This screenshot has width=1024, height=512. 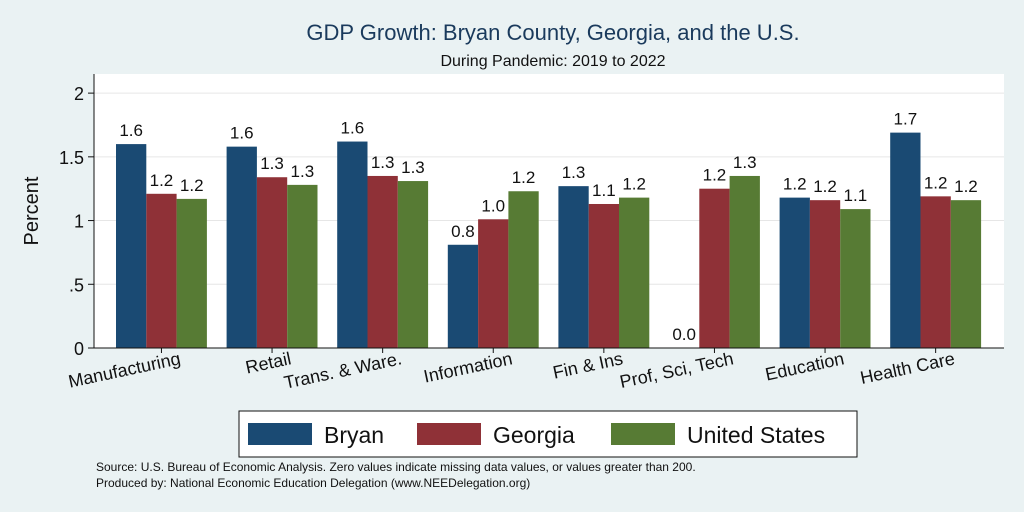 I want to click on y-axis-title: Percent, so click(x=32, y=210).